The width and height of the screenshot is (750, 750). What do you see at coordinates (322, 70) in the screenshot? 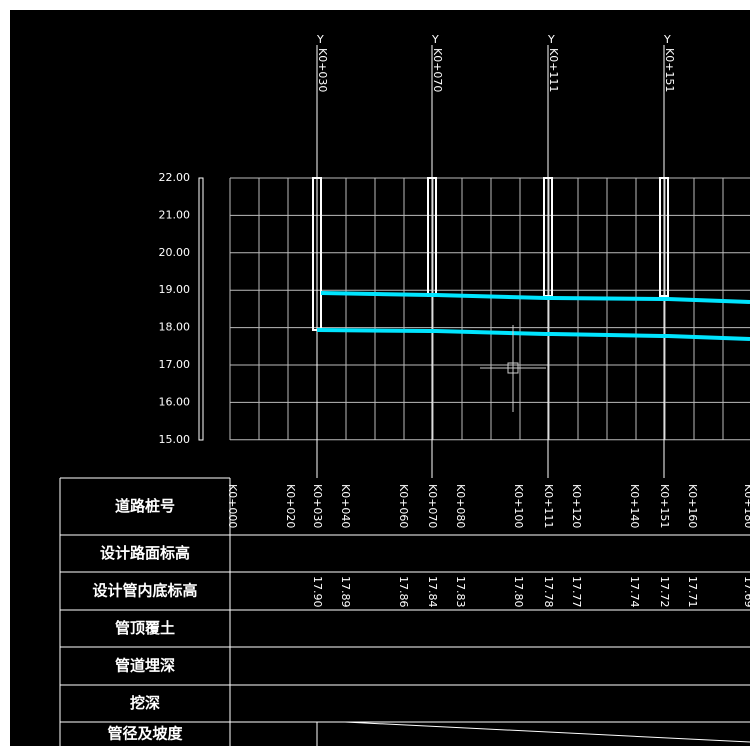
I see `manhole-label: K0+030` at bounding box center [322, 70].